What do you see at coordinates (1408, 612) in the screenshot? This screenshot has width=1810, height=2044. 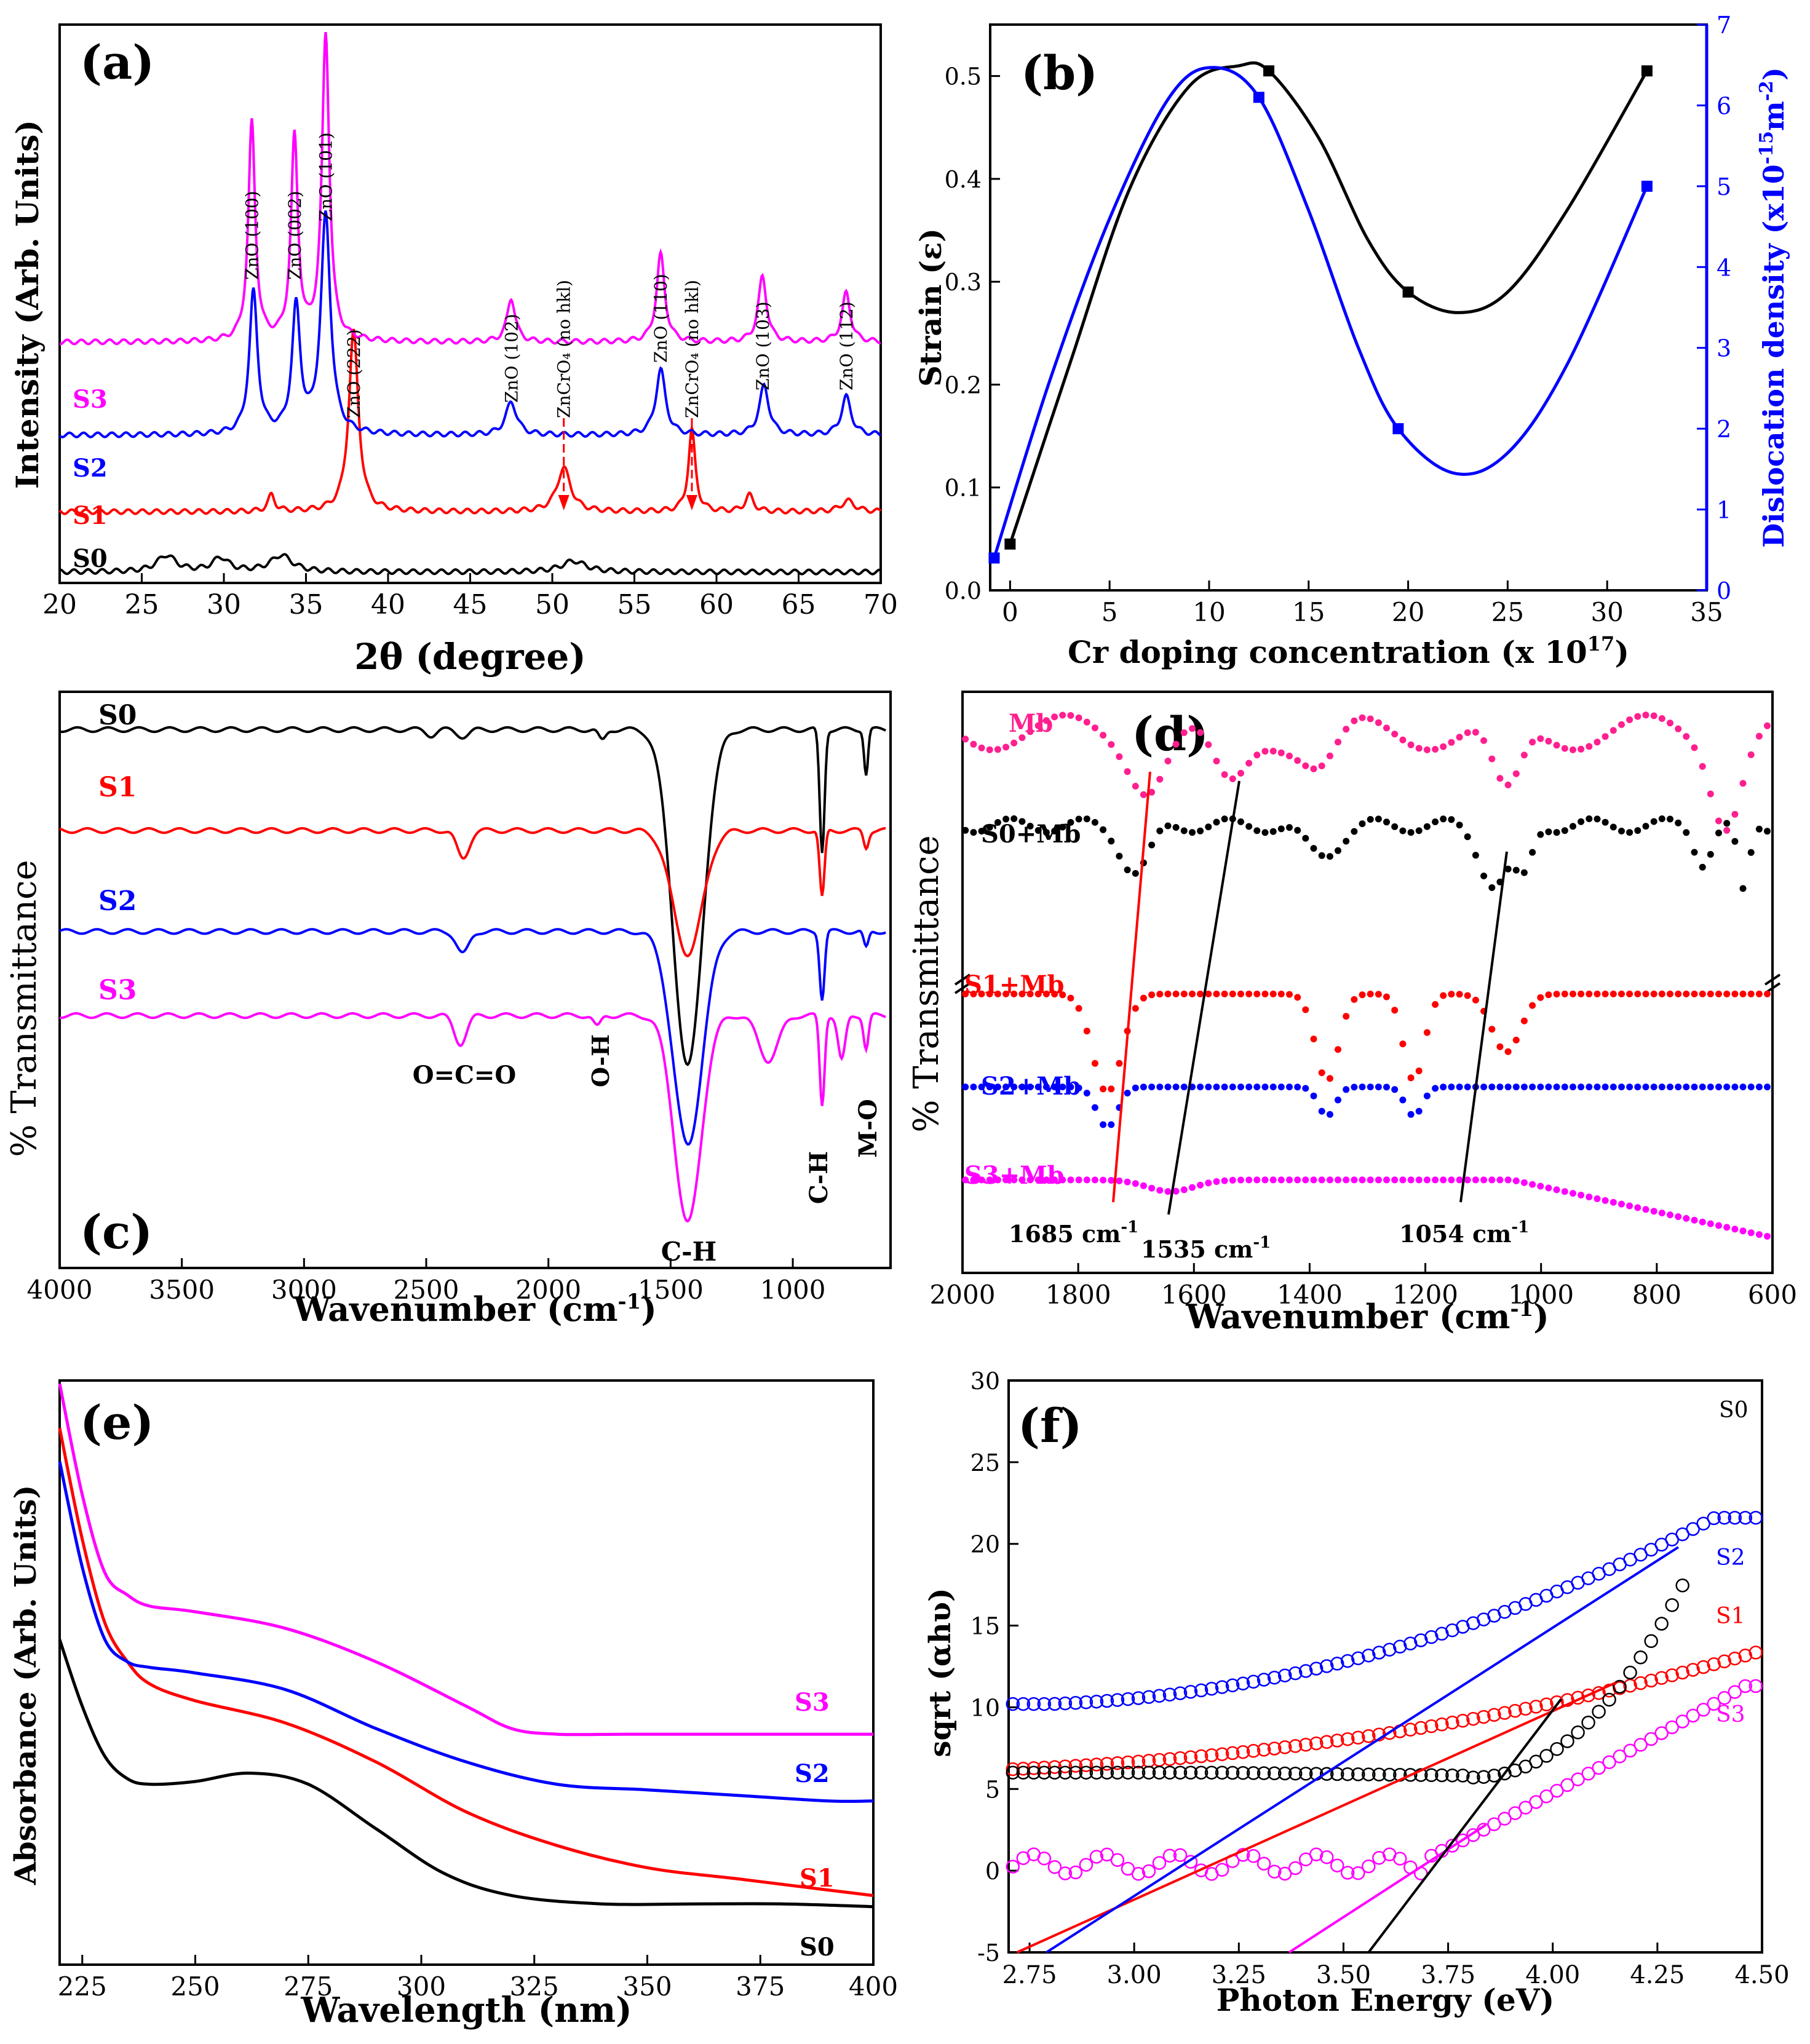 I see `x-tick-label: 20` at bounding box center [1408, 612].